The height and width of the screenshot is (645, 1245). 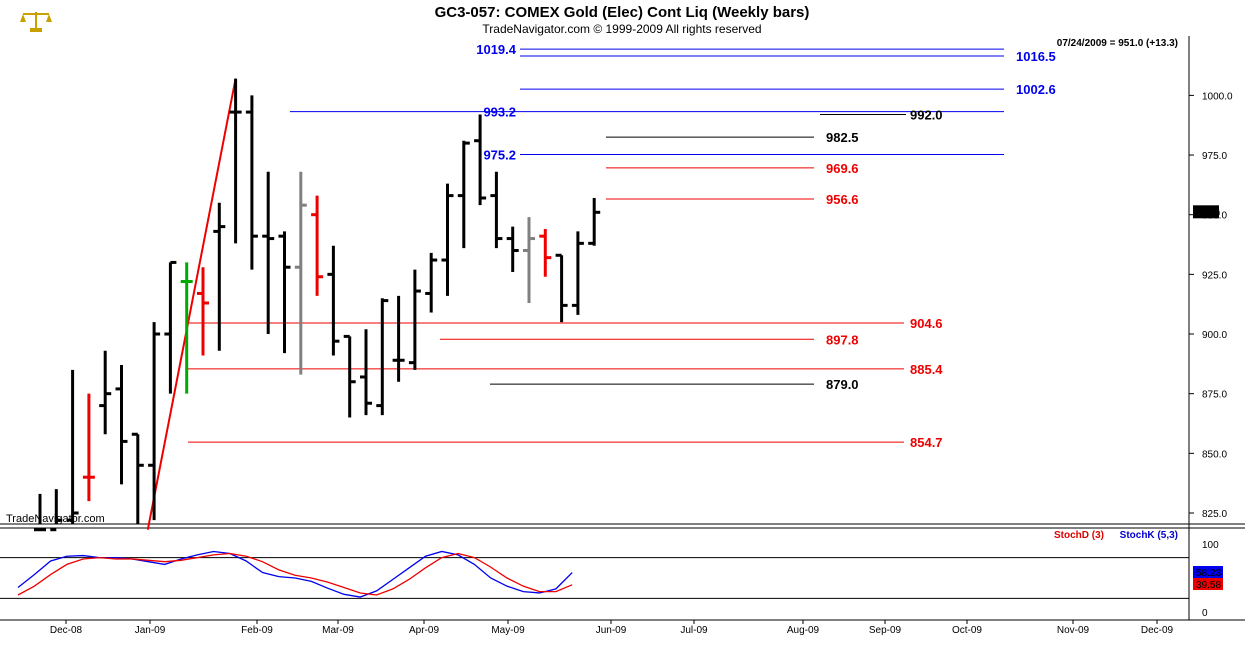 I want to click on stochd-line, so click(x=295, y=574).